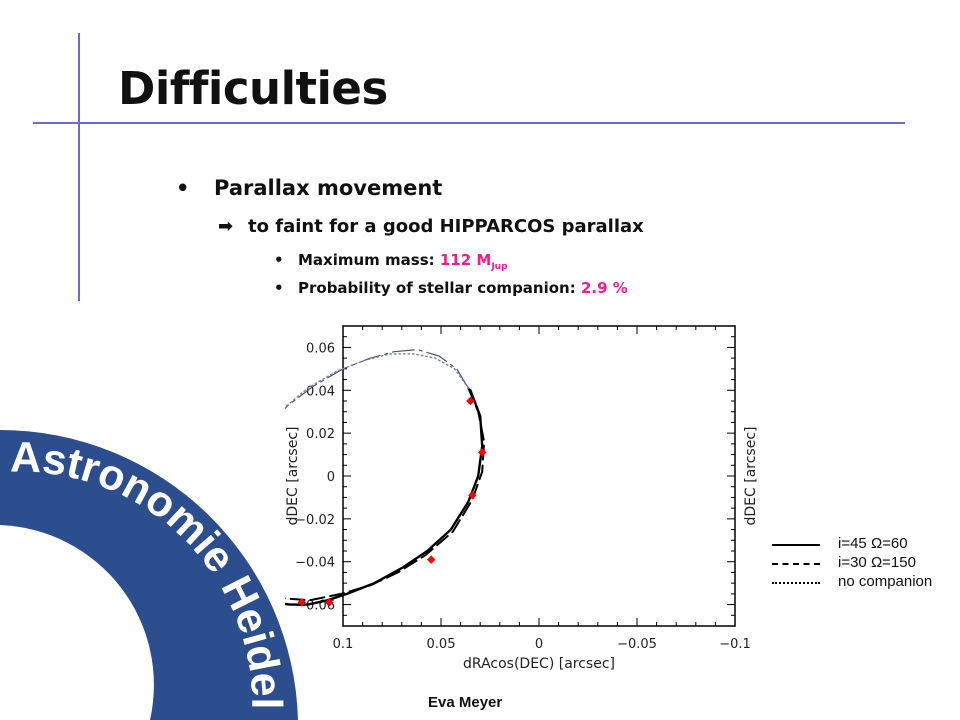 The image size is (960, 720). What do you see at coordinates (315, 477) in the screenshot?
I see `y-tick-labels: 0.060.040.020−0.02−0.04−0.06` at bounding box center [315, 477].